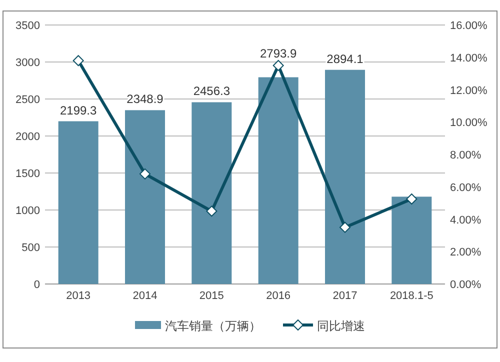 The width and height of the screenshot is (500, 362). I want to click on y-tick-label: 1500, so click(28, 174).